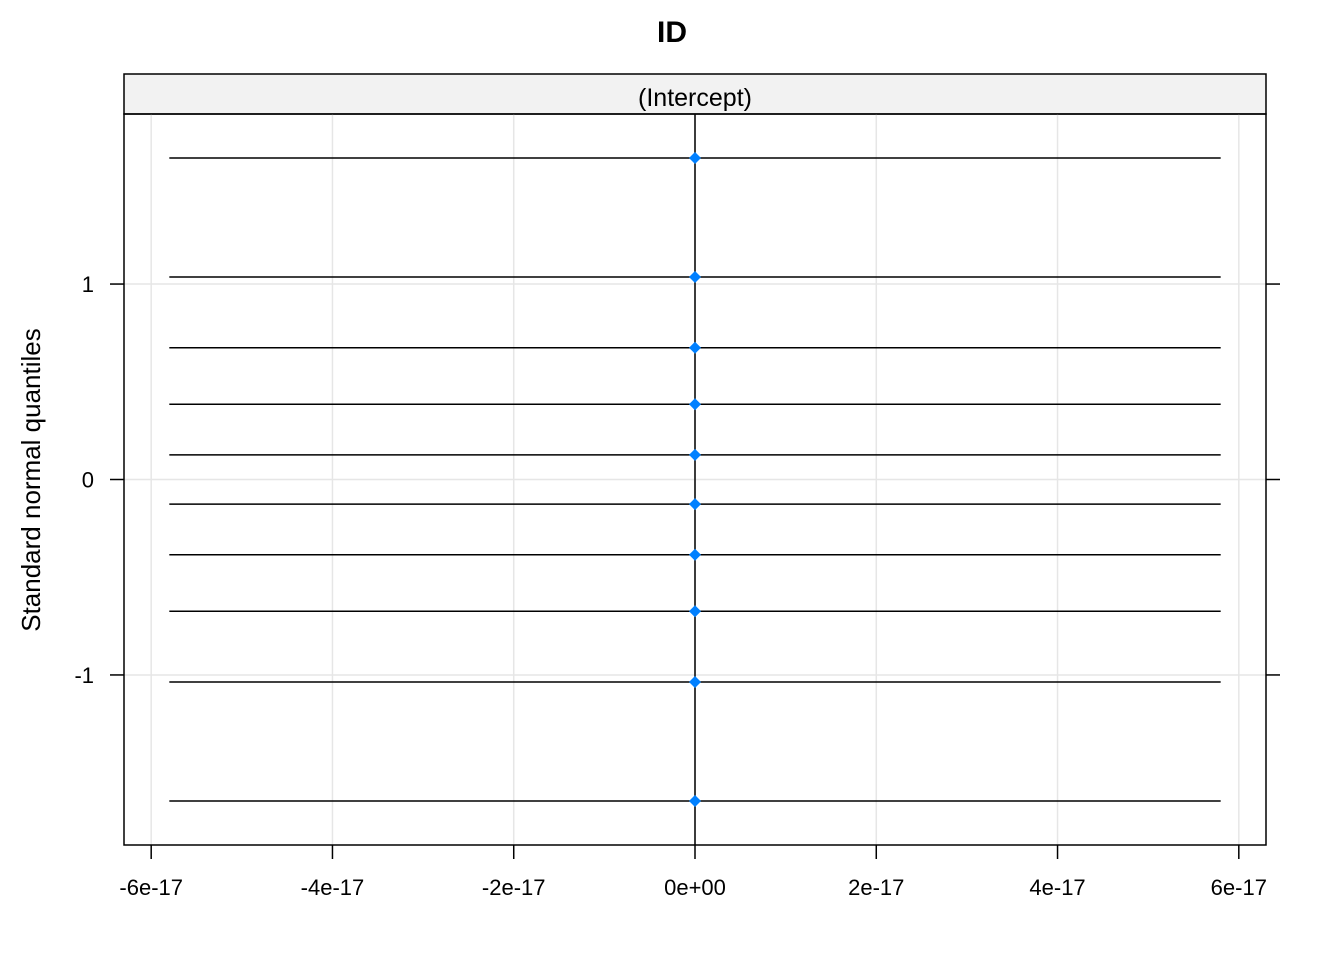 The width and height of the screenshot is (1344, 965). Describe the element at coordinates (88, 480) in the screenshot. I see `y-tick-label: 0` at that location.